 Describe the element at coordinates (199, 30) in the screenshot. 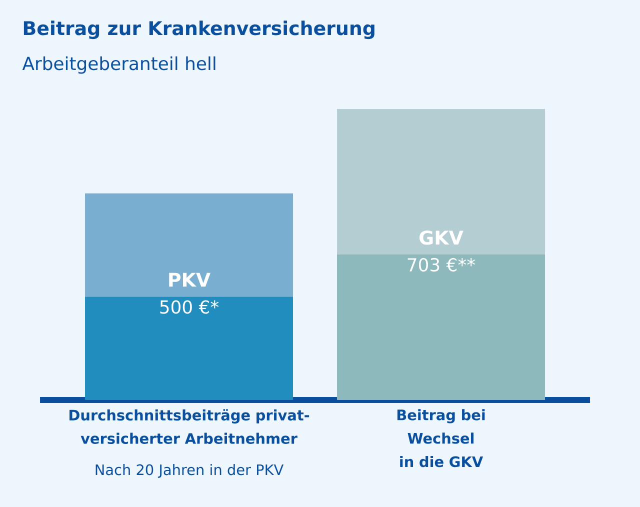

I see `chart-title: Beitrag zur Krankenversicherung` at that location.